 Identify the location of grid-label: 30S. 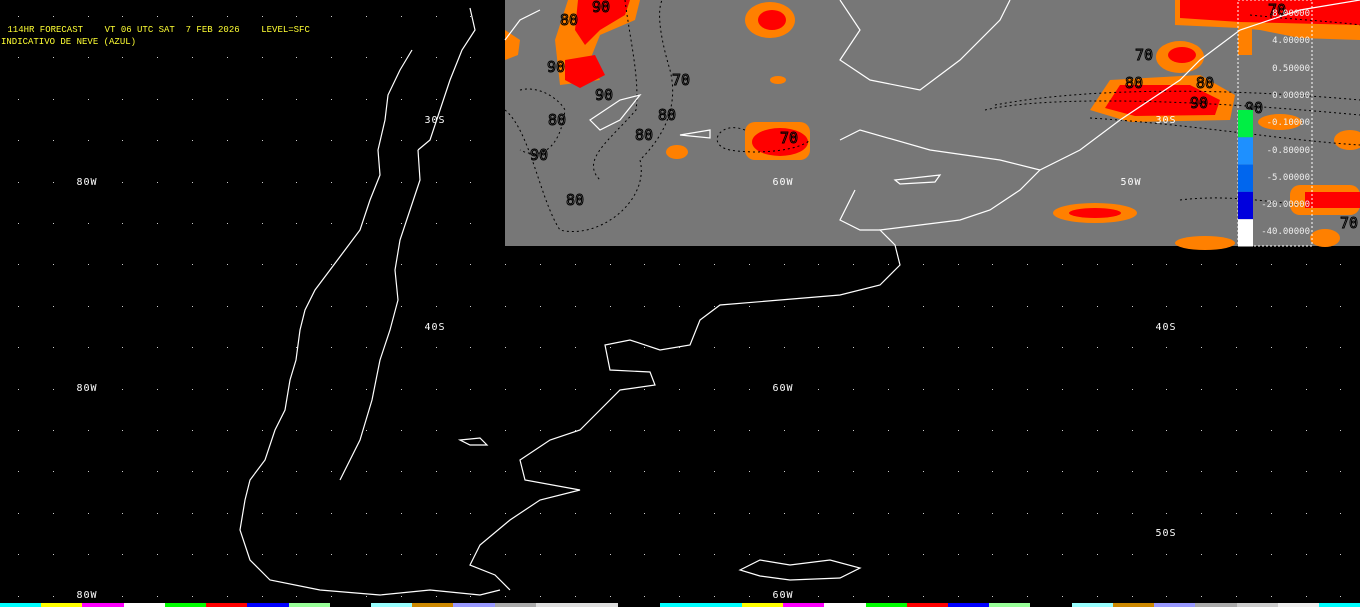
(434, 120).